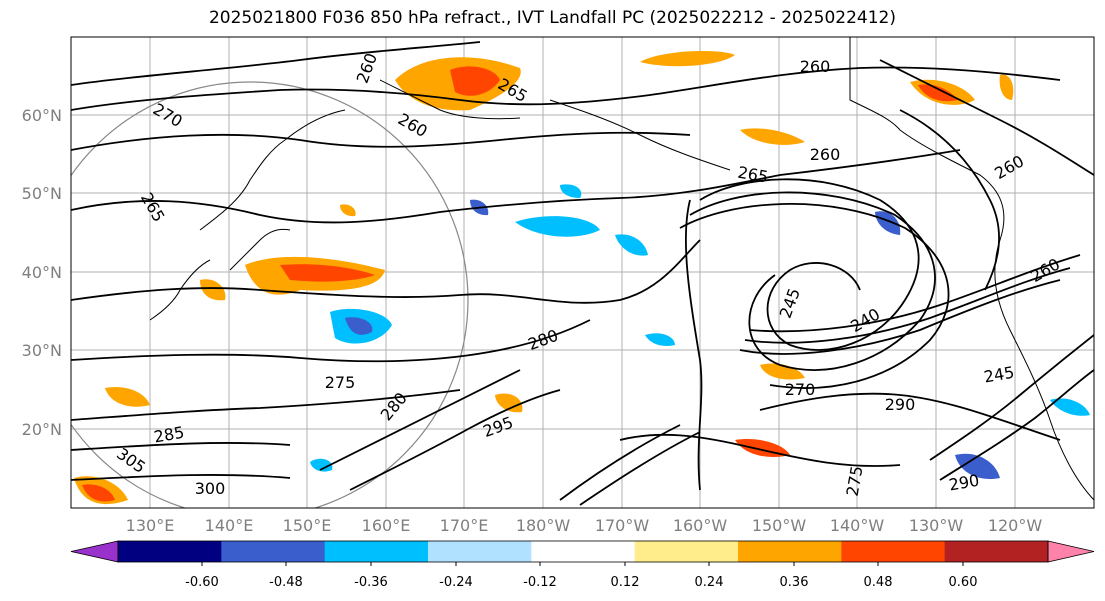 Image resolution: width=1105 pixels, height=601 pixels. Describe the element at coordinates (800, 389) in the screenshot. I see `contour-label: 270` at that location.